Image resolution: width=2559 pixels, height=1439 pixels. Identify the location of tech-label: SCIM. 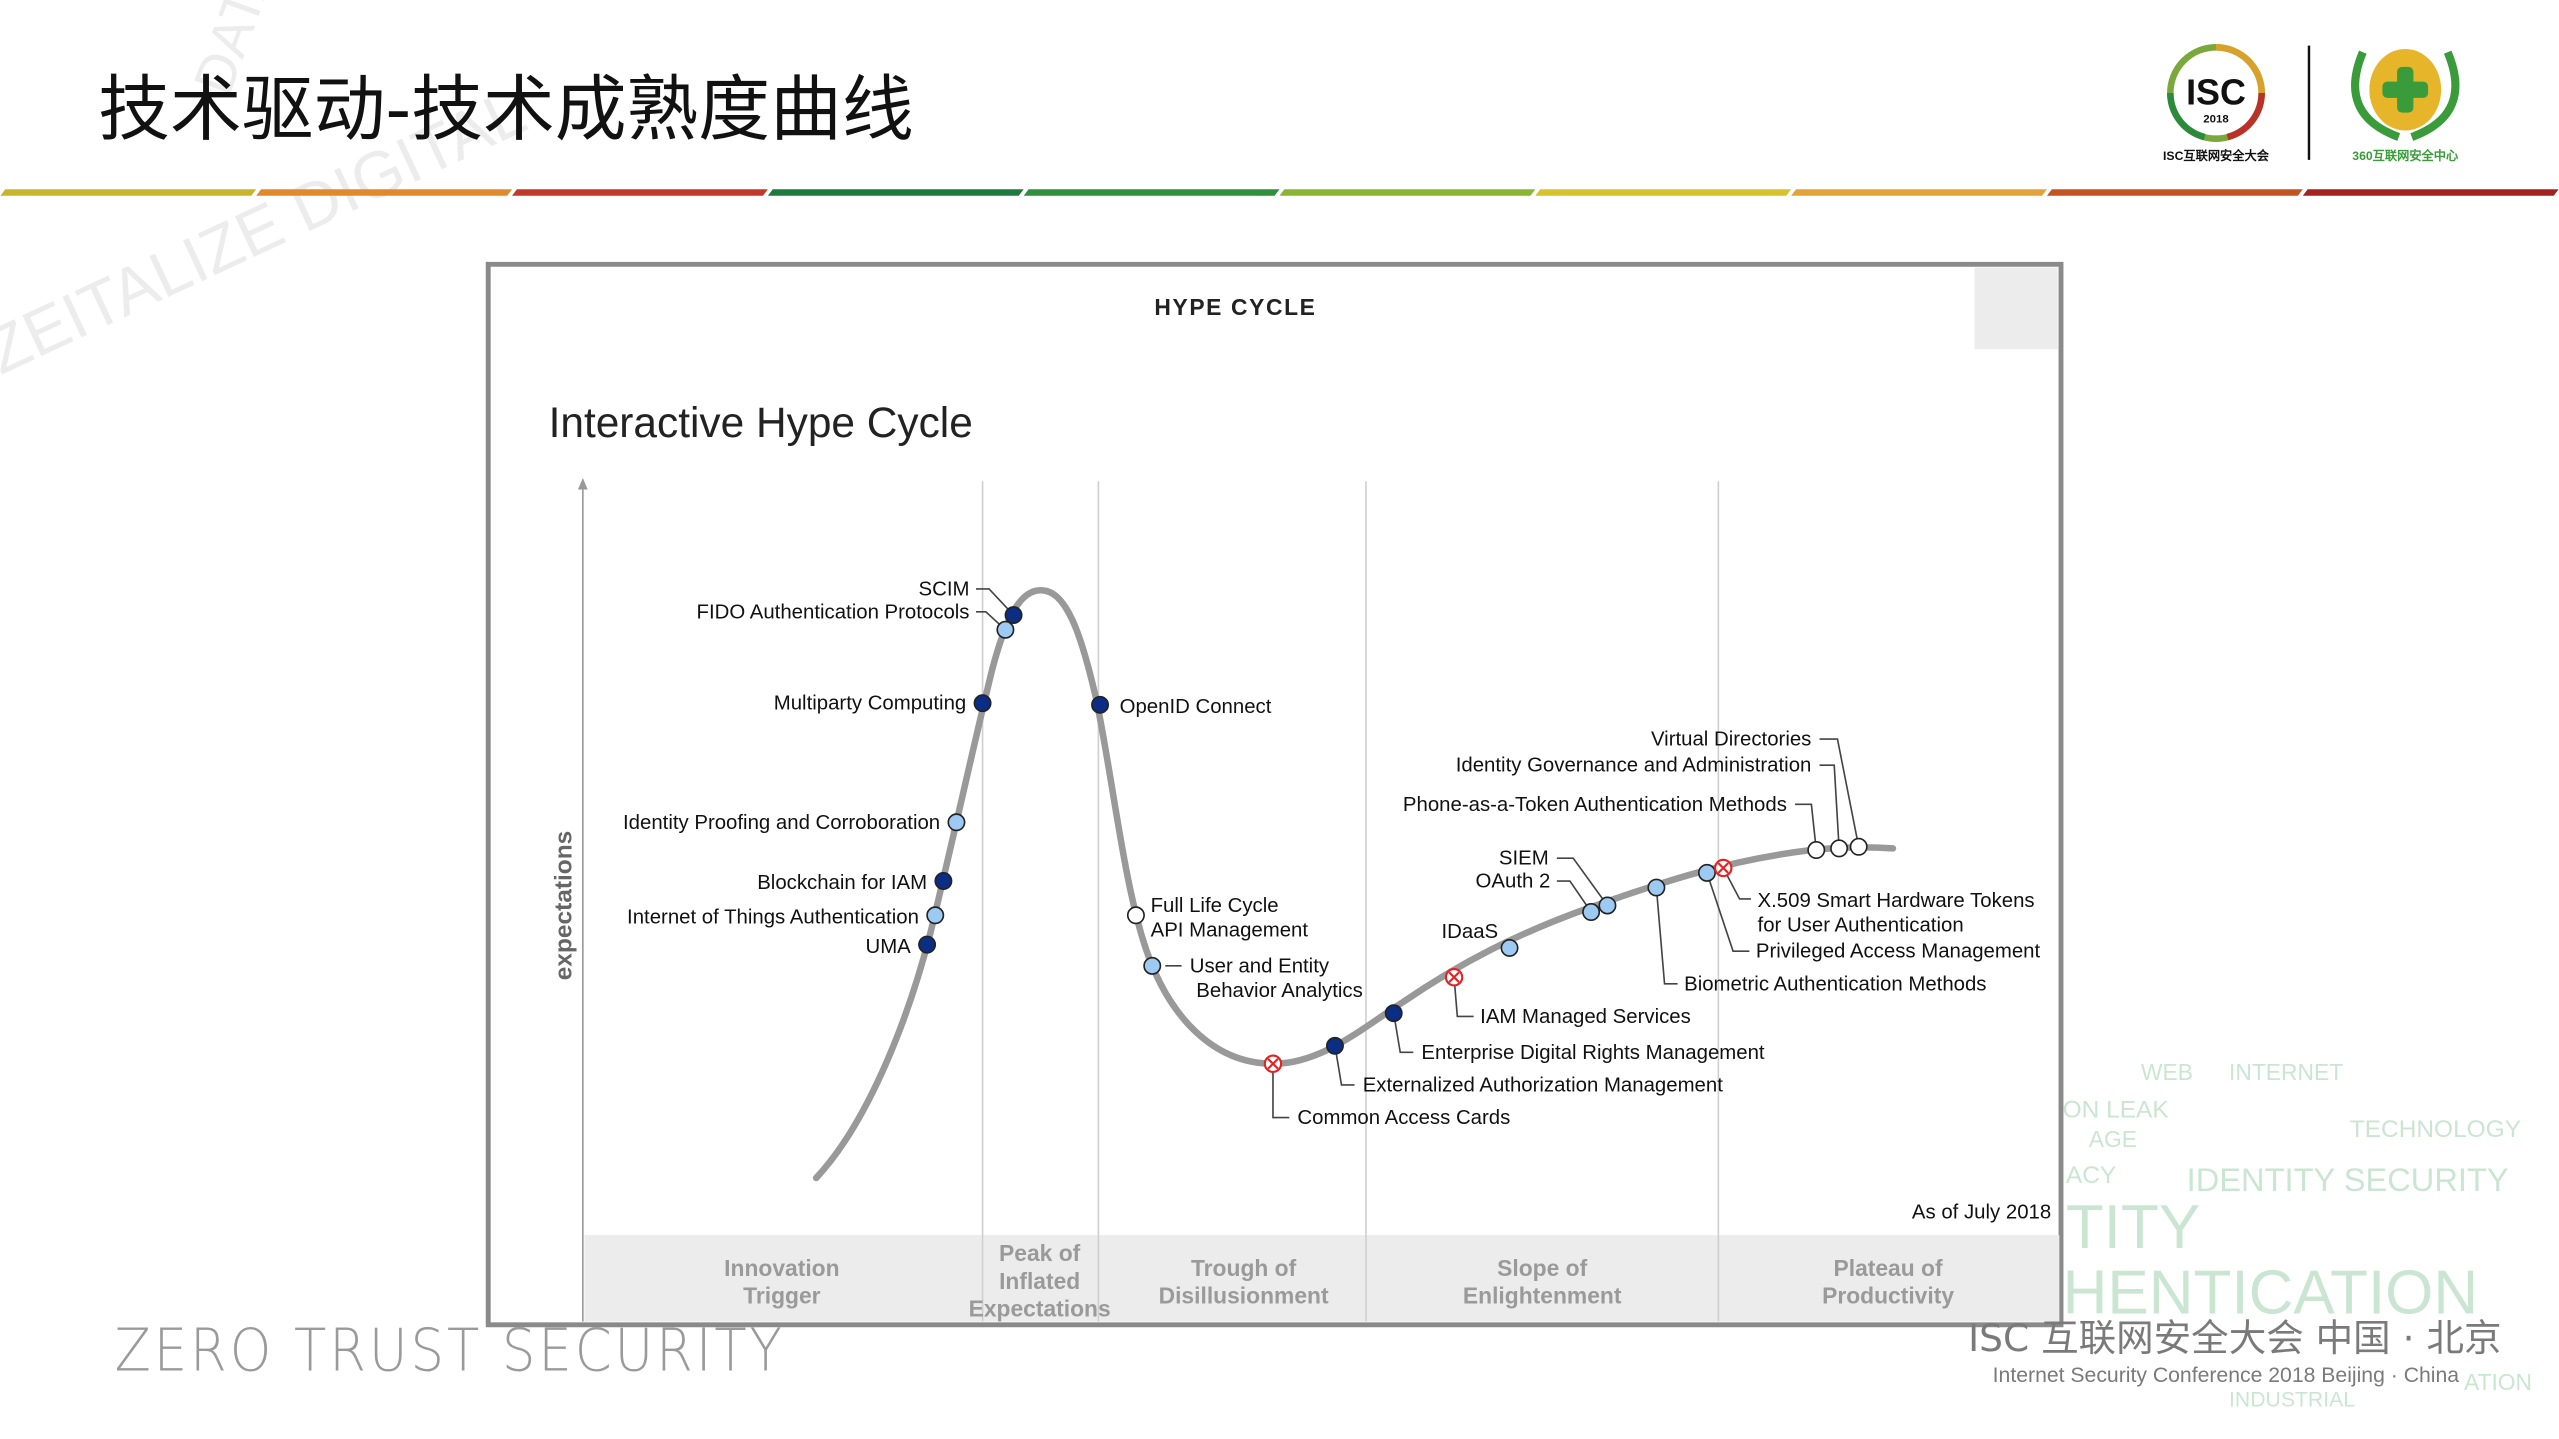
(944, 590).